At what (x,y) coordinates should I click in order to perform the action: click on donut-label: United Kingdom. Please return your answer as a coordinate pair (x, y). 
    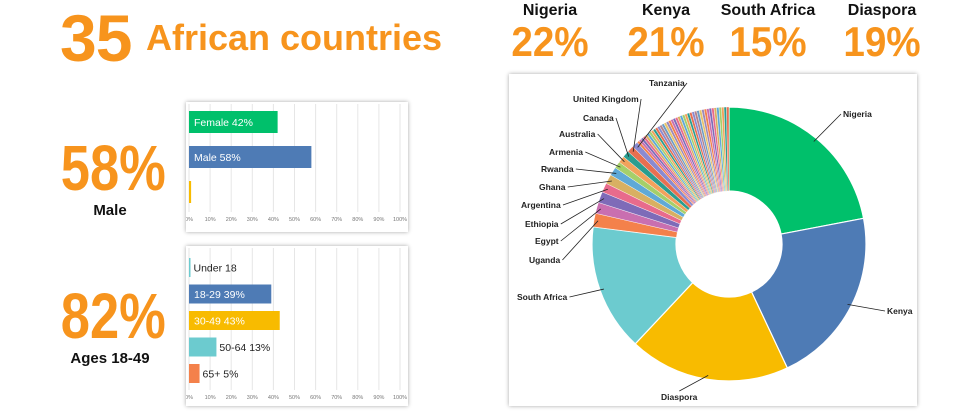
    Looking at the image, I should click on (606, 99).